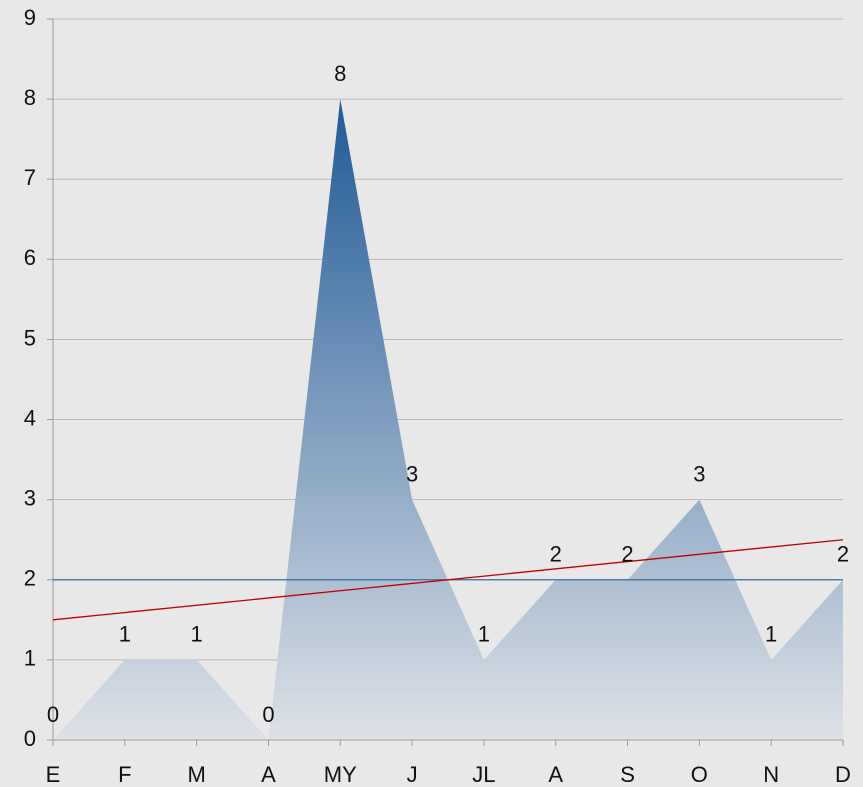 This screenshot has height=787, width=863. What do you see at coordinates (448, 580) in the screenshot?
I see `trend-line` at bounding box center [448, 580].